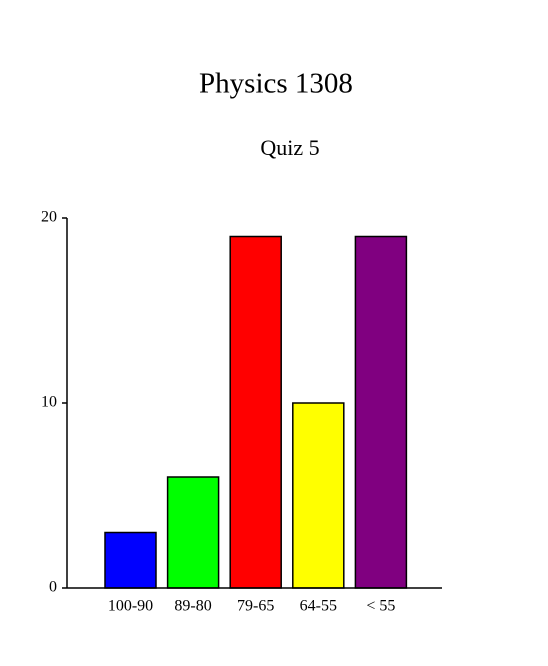 This screenshot has width=548, height=666. Describe the element at coordinates (276, 84) in the screenshot. I see `chart-title: Physics 1308` at that location.